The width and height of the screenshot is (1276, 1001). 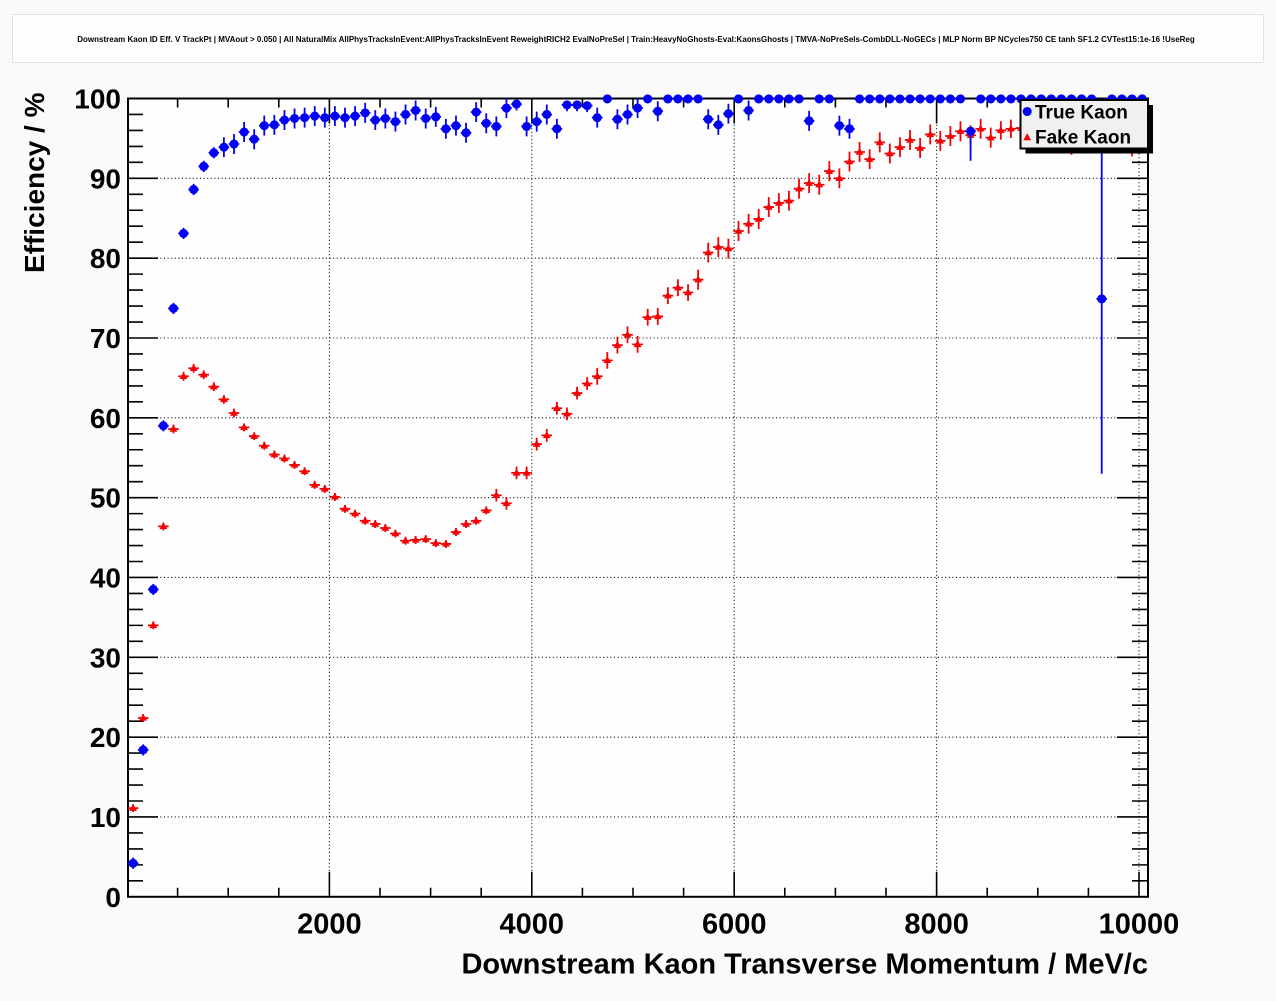 What do you see at coordinates (532, 925) in the screenshot?
I see `svg-text: 4000` at bounding box center [532, 925].